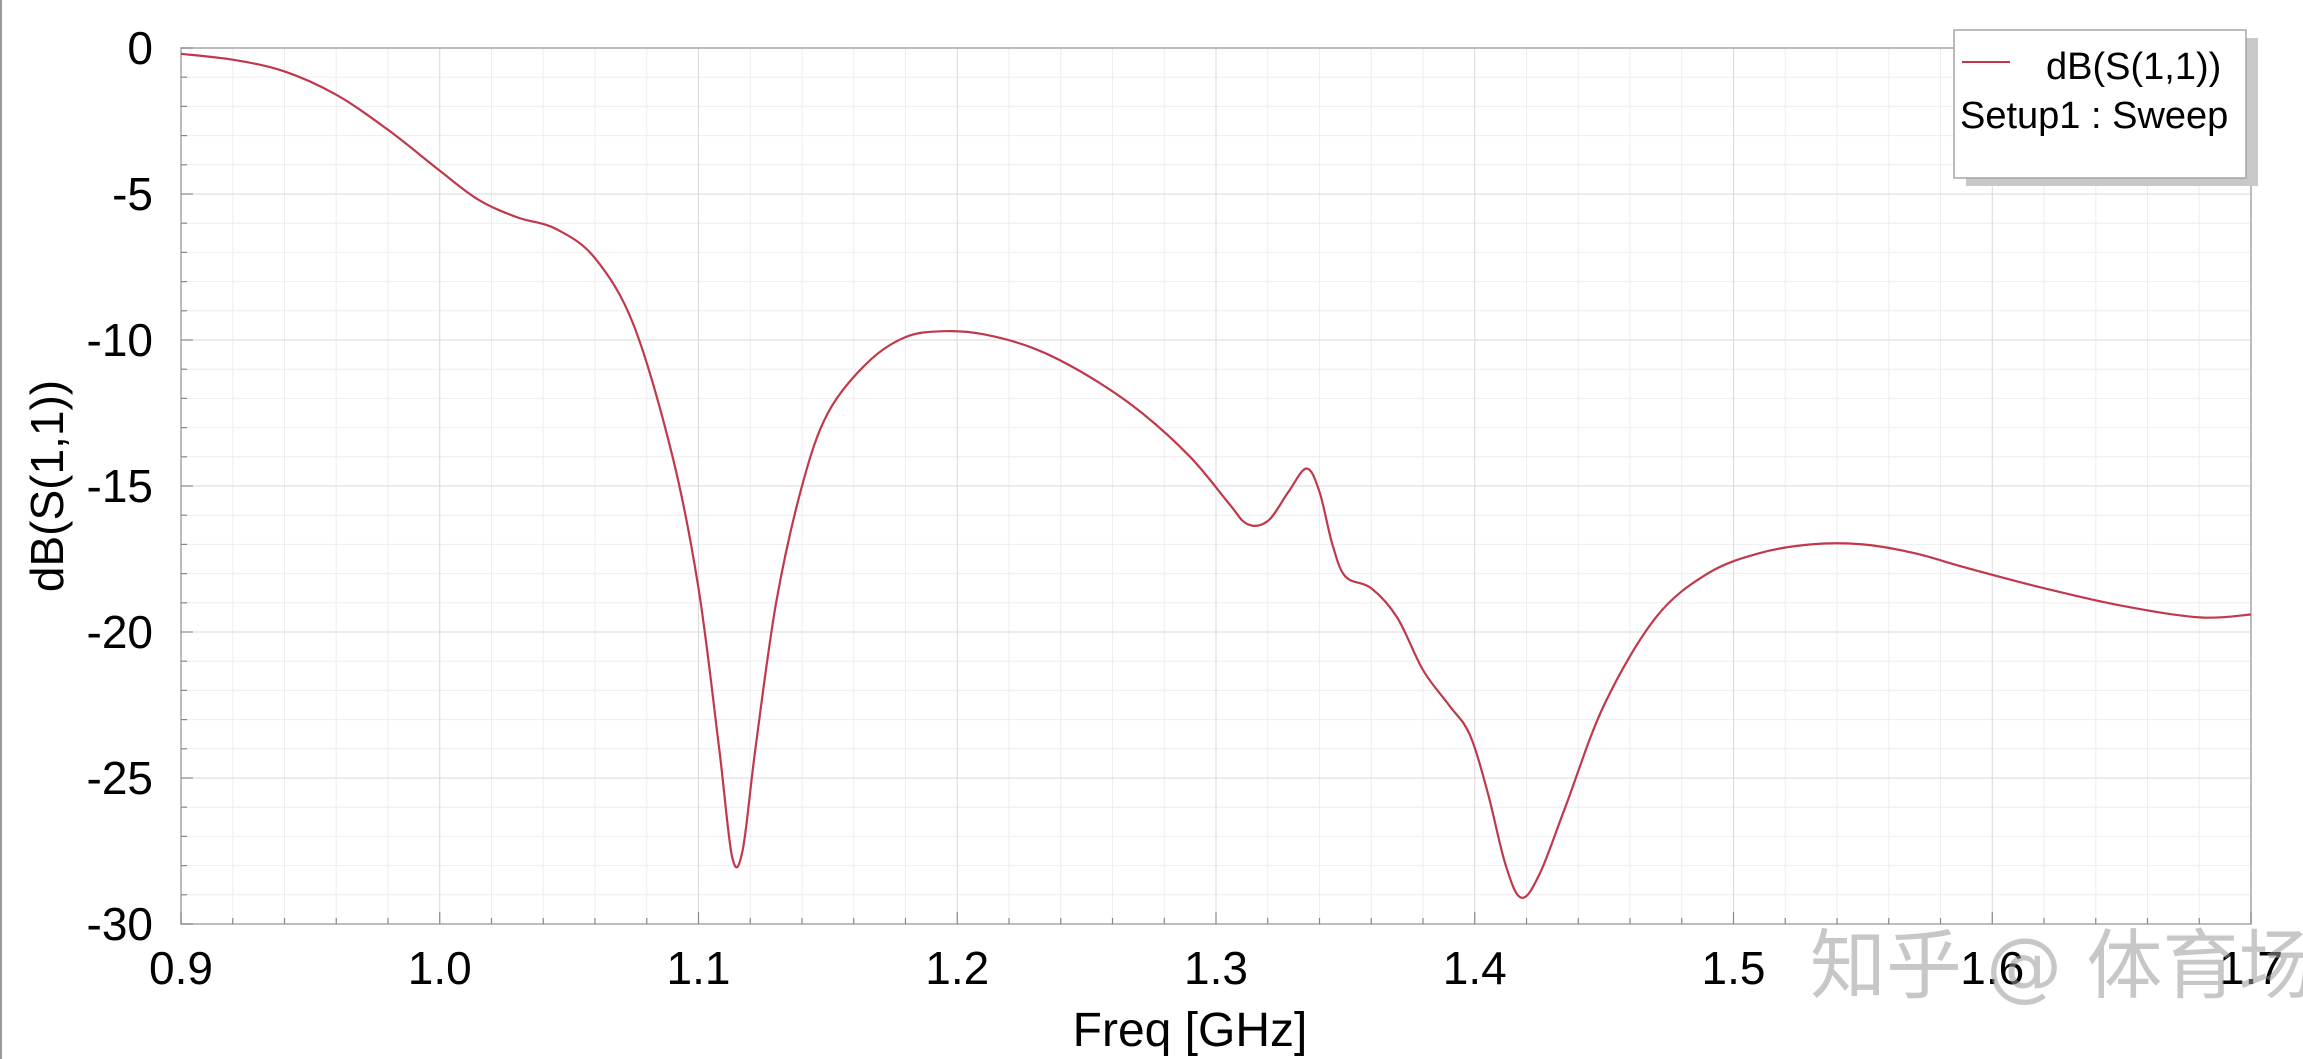 The image size is (2303, 1059). I want to click on y-tick-label: -10, so click(120, 340).